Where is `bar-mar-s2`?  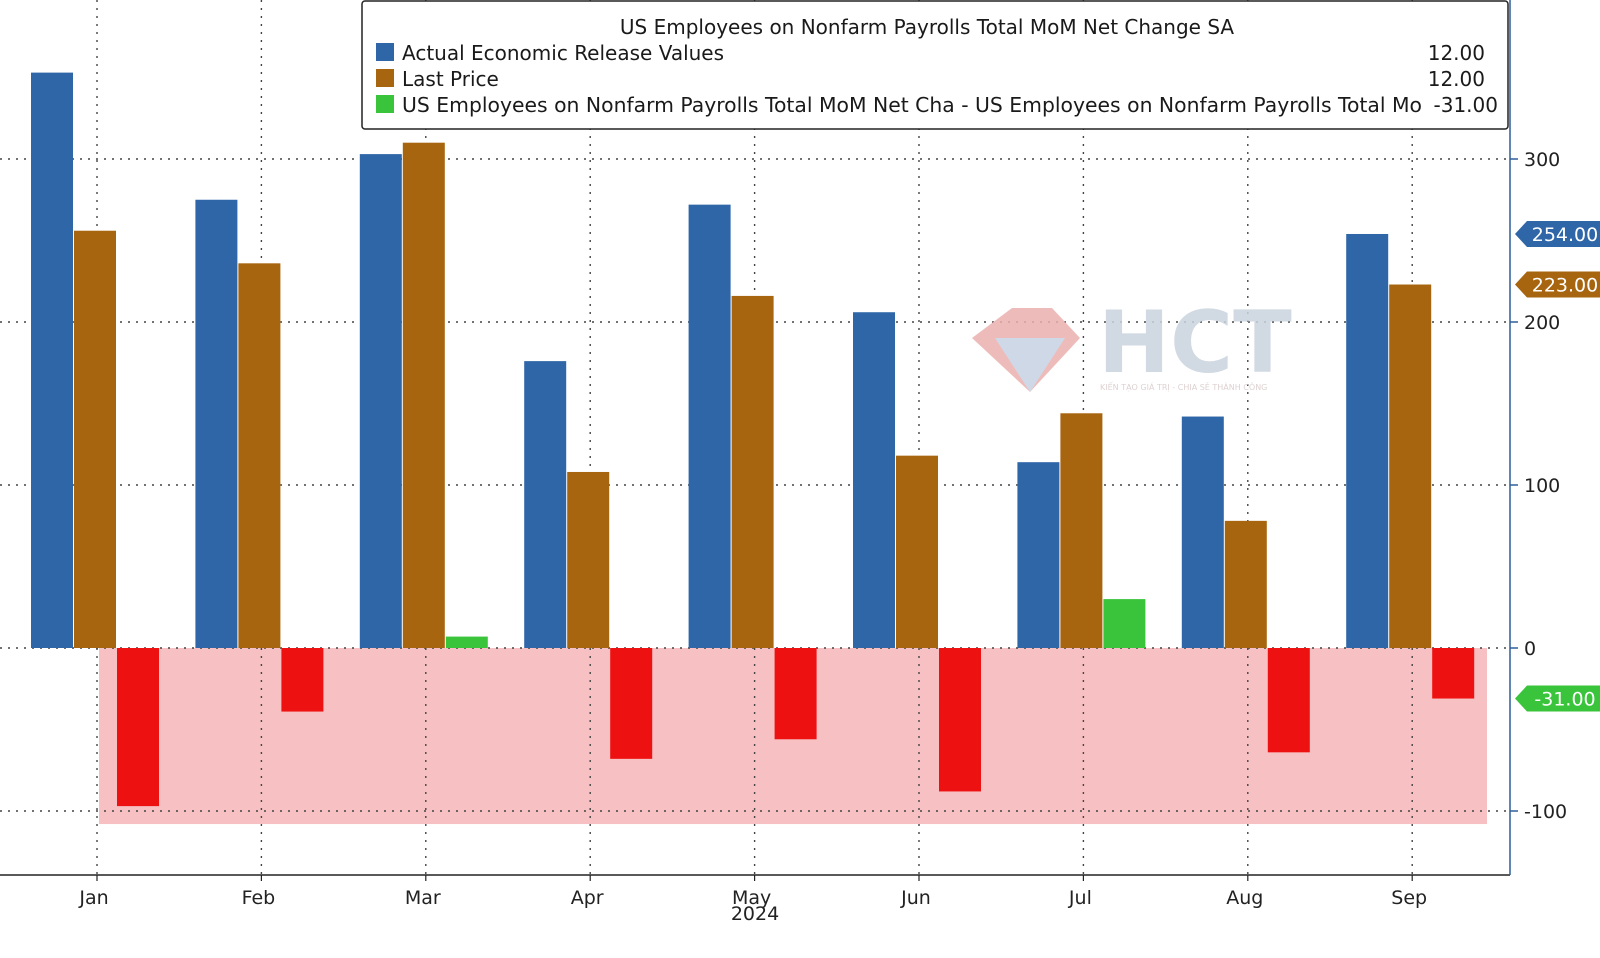
bar-mar-s2 is located at coordinates (466, 642).